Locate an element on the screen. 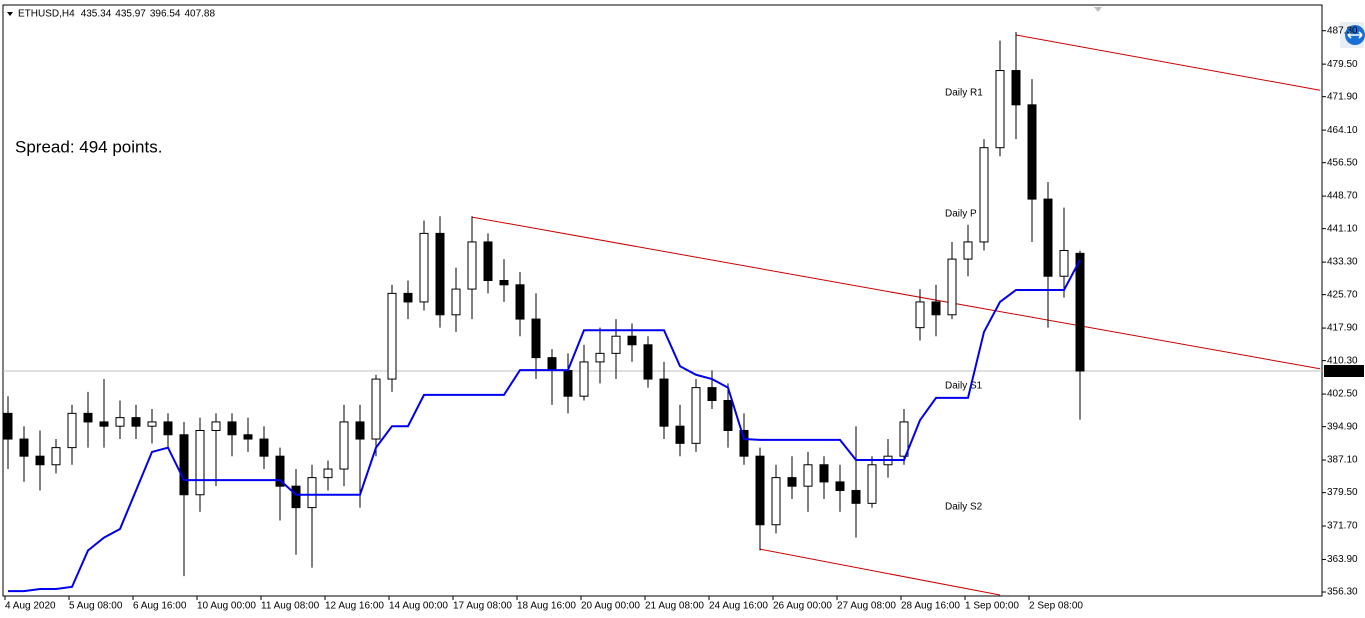 The width and height of the screenshot is (1365, 618). price-label: 407.88 is located at coordinates (1342, 371).